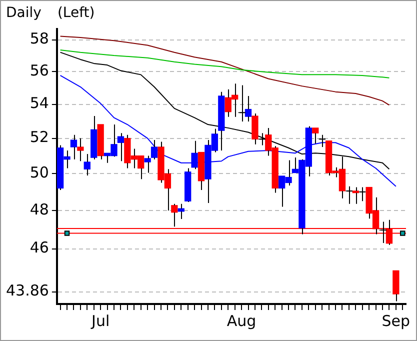 The image size is (417, 341). Describe the element at coordinates (39, 209) in the screenshot. I see `y-tick-label: 48` at that location.